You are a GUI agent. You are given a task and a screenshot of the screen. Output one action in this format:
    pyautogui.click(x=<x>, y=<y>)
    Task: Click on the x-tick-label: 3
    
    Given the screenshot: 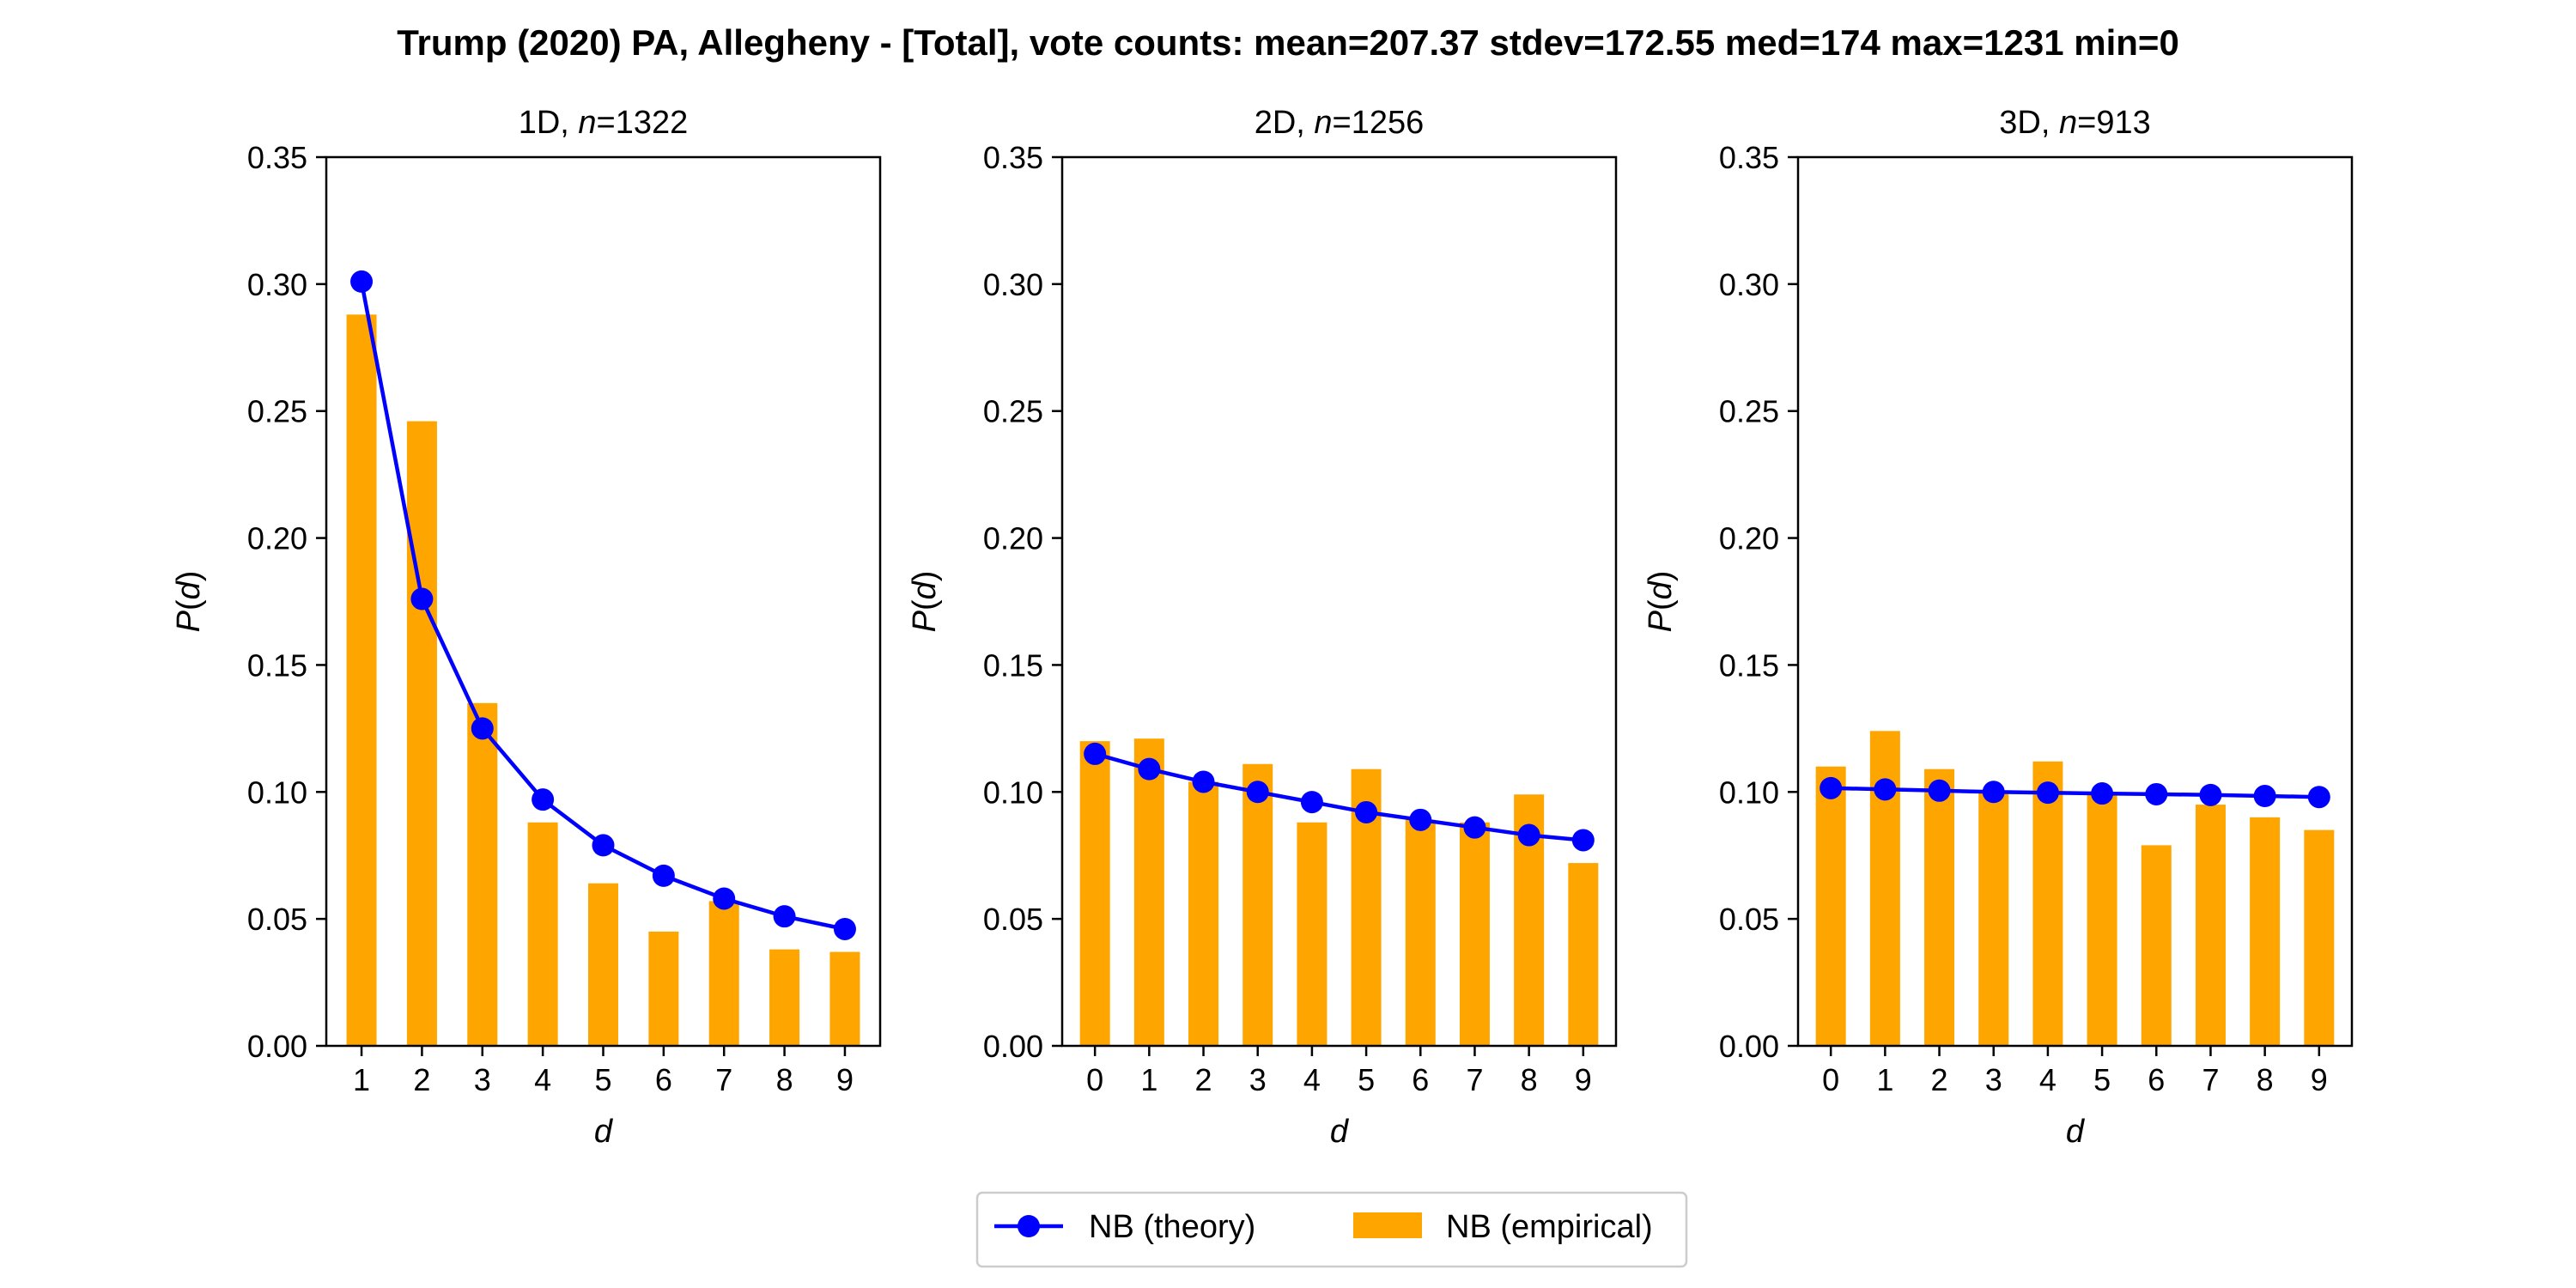 What is the action you would take?
    pyautogui.click(x=483, y=1079)
    